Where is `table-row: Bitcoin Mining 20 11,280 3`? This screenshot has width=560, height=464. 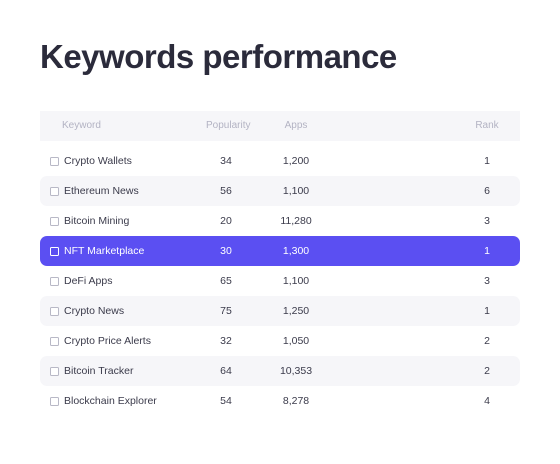 table-row: Bitcoin Mining 20 11,280 3 is located at coordinates (280, 221).